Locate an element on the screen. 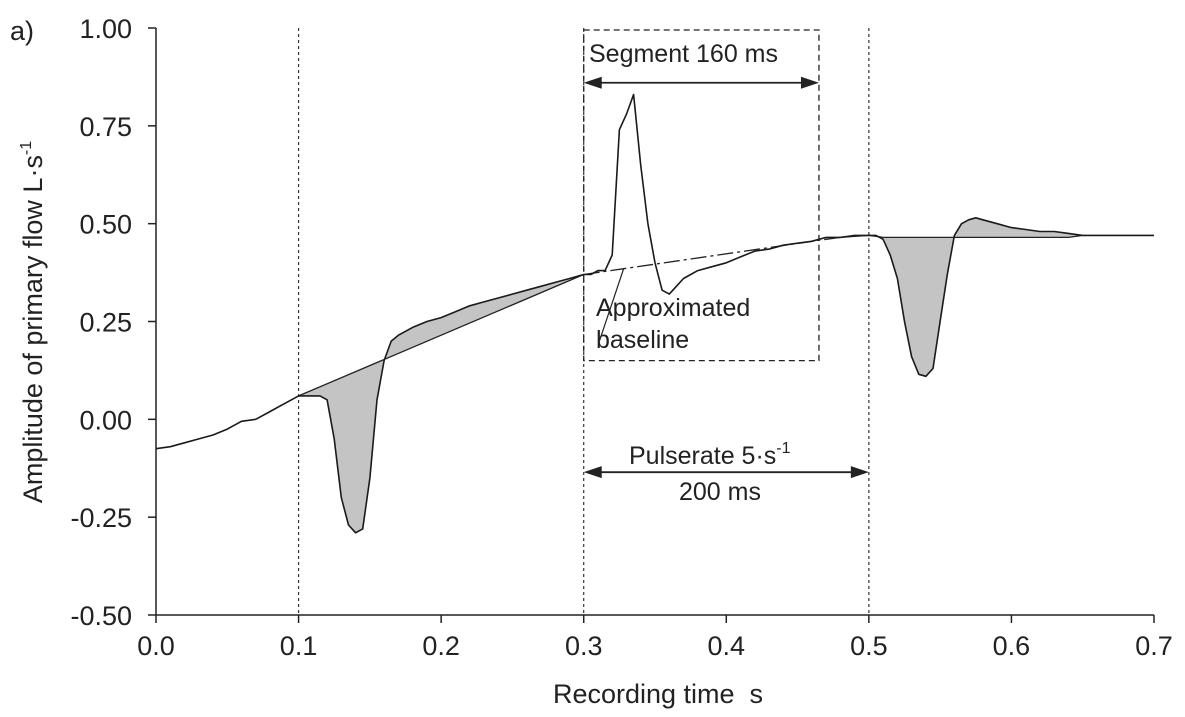 This screenshot has height=717, width=1185. x-tick-label-4: 0.4 is located at coordinates (727, 646).